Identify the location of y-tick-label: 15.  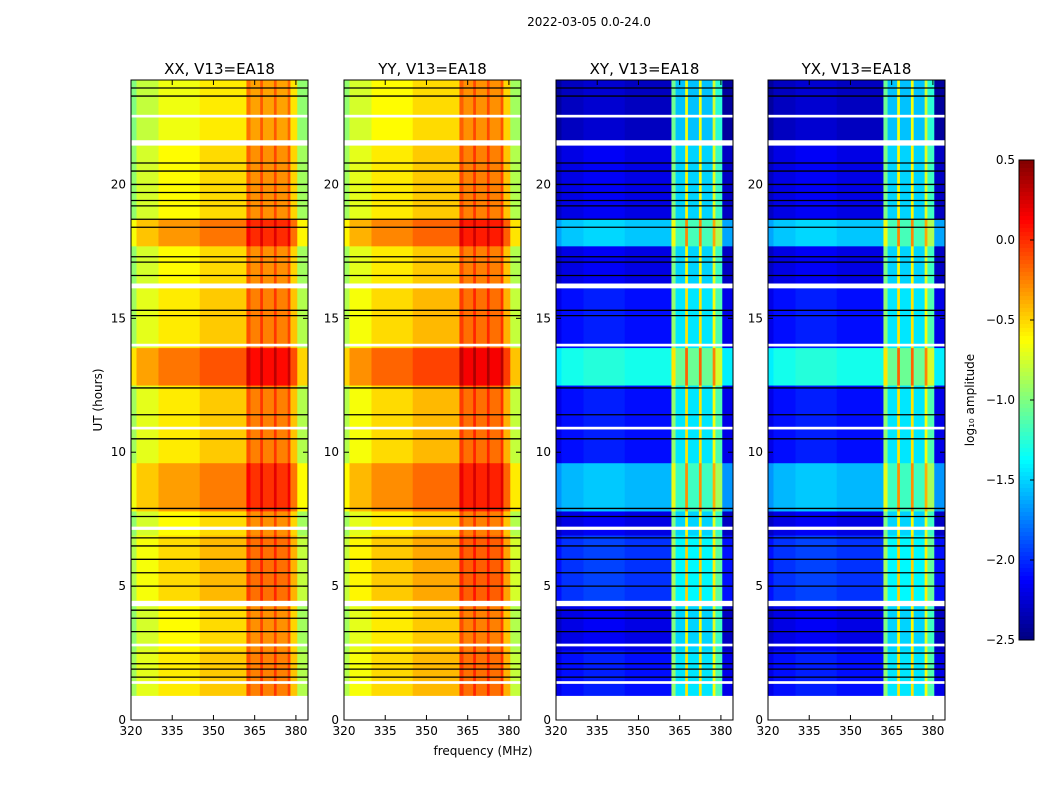
(118, 318).